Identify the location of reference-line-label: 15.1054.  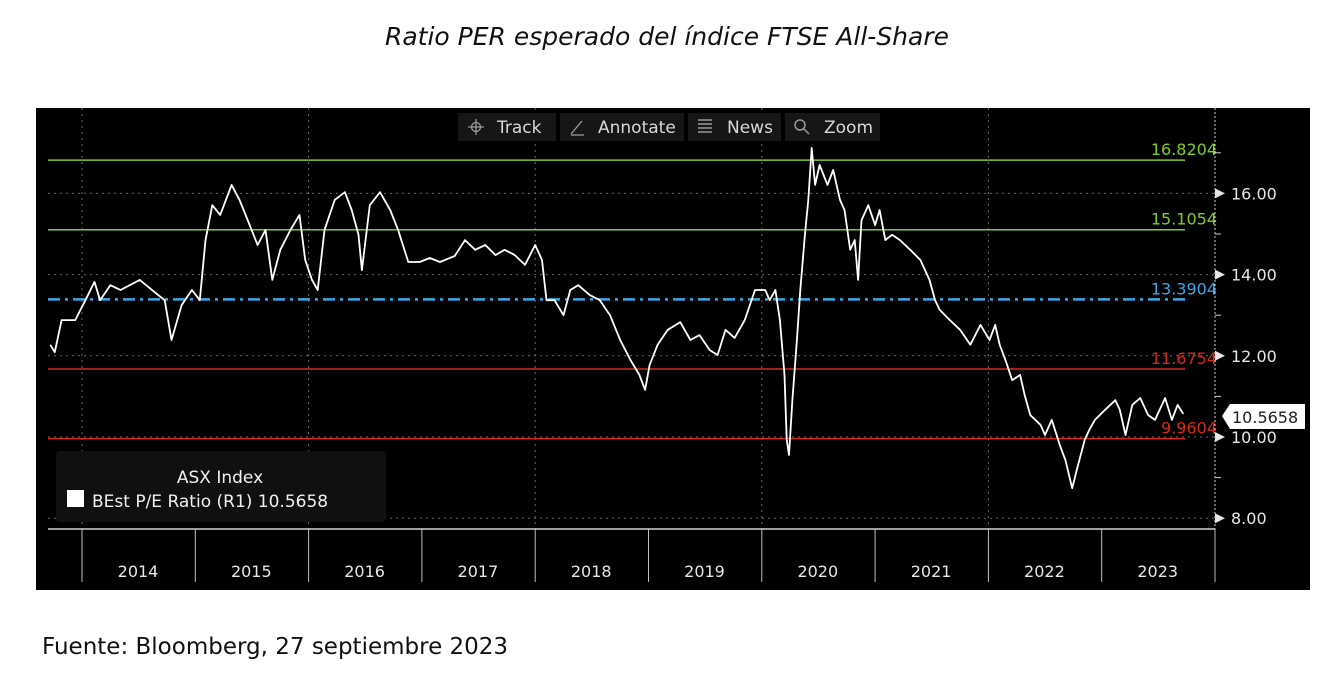
(1184, 219).